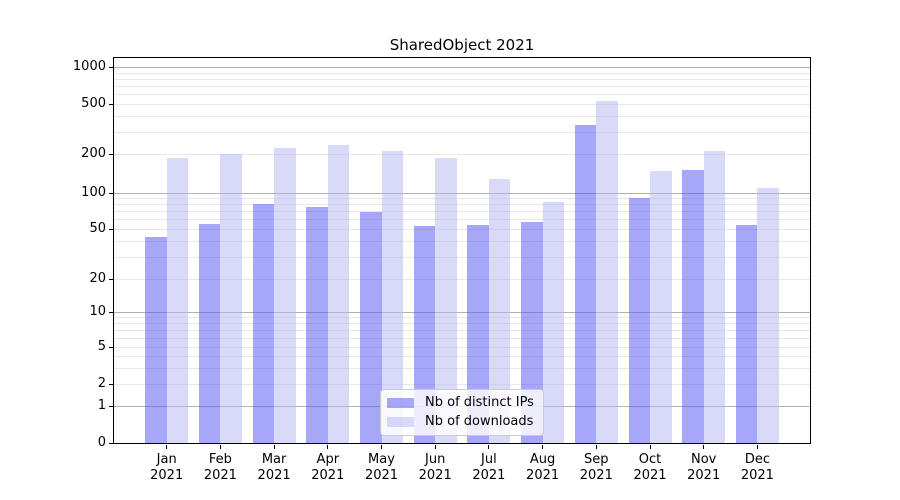  What do you see at coordinates (156, 339) in the screenshot?
I see `bar-distinct-ips-jan` at bounding box center [156, 339].